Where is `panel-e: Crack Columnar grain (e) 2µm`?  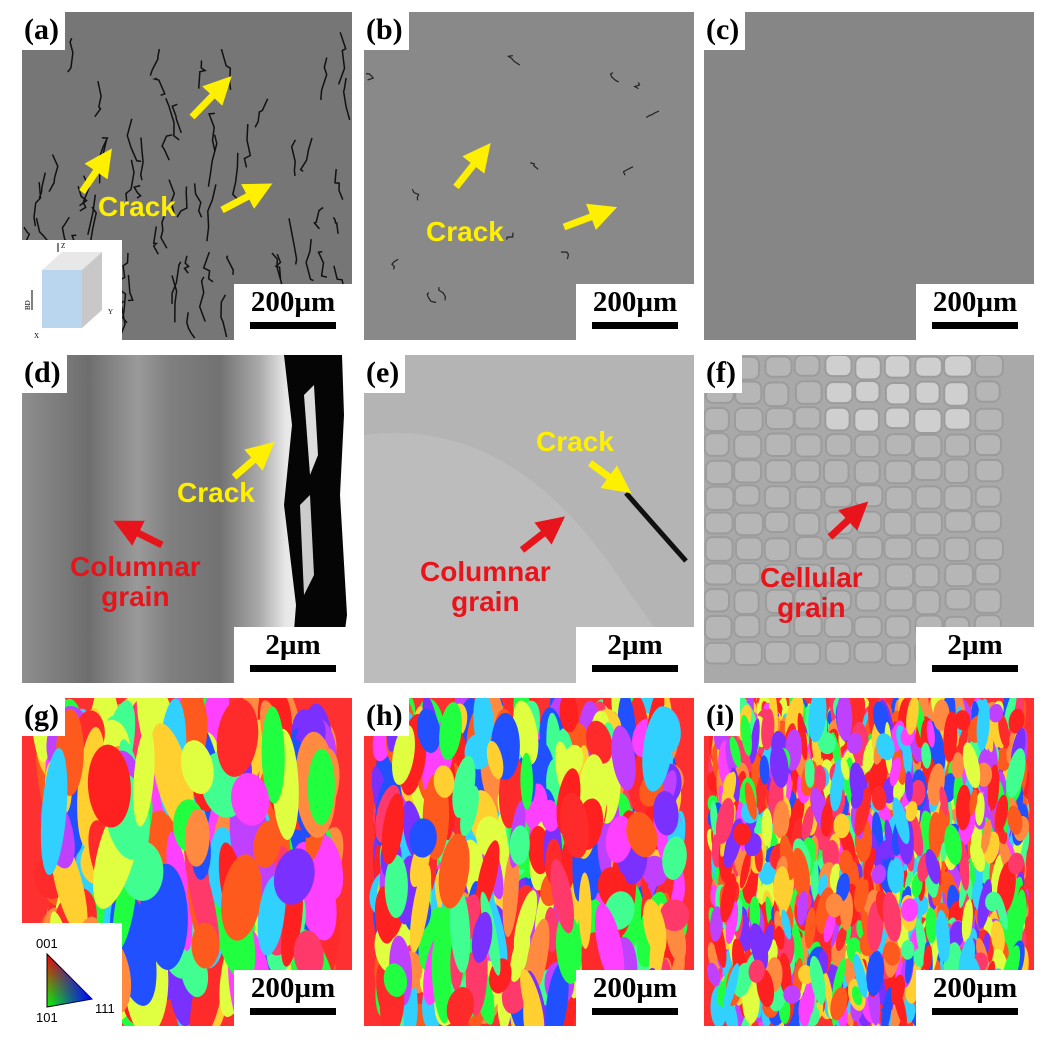 panel-e: Crack Columnar grain (e) 2µm is located at coordinates (529, 519).